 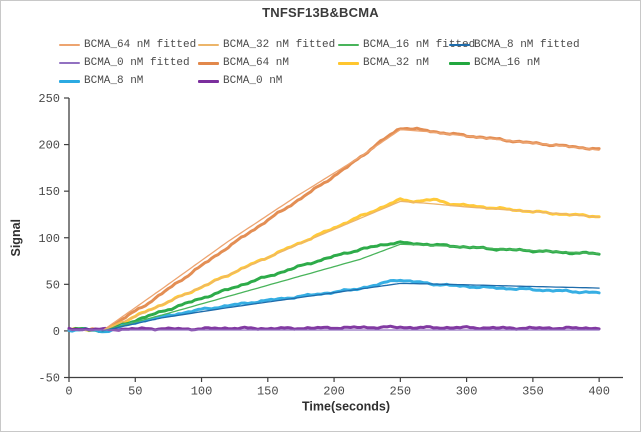 I want to click on legend-item: BCMA_0 nM fitted, so click(x=128, y=63).